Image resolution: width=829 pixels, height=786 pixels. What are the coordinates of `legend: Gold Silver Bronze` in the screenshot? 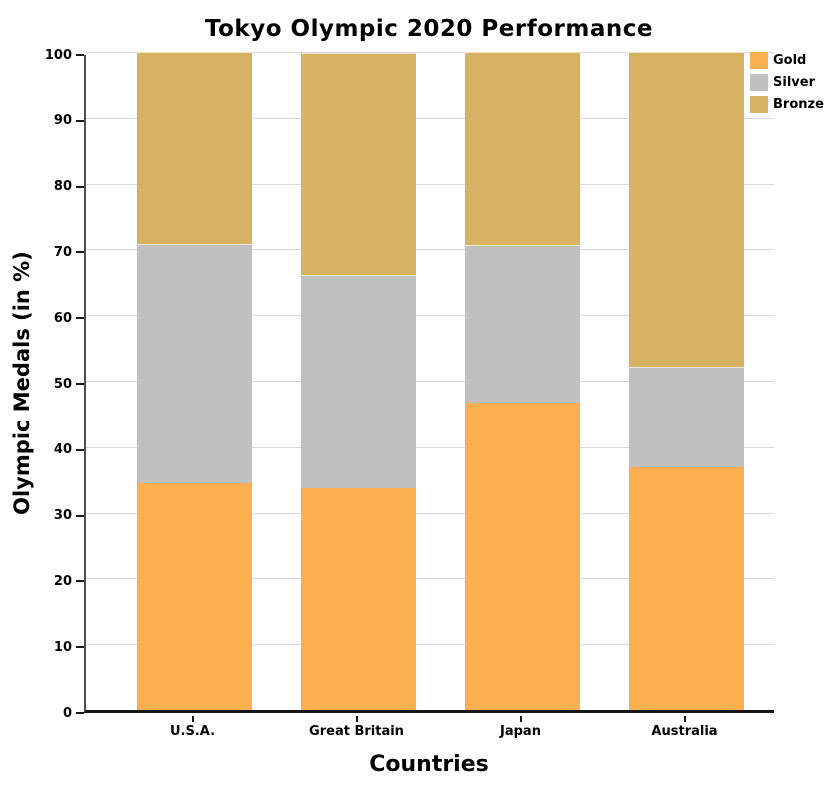 It's located at (787, 82).